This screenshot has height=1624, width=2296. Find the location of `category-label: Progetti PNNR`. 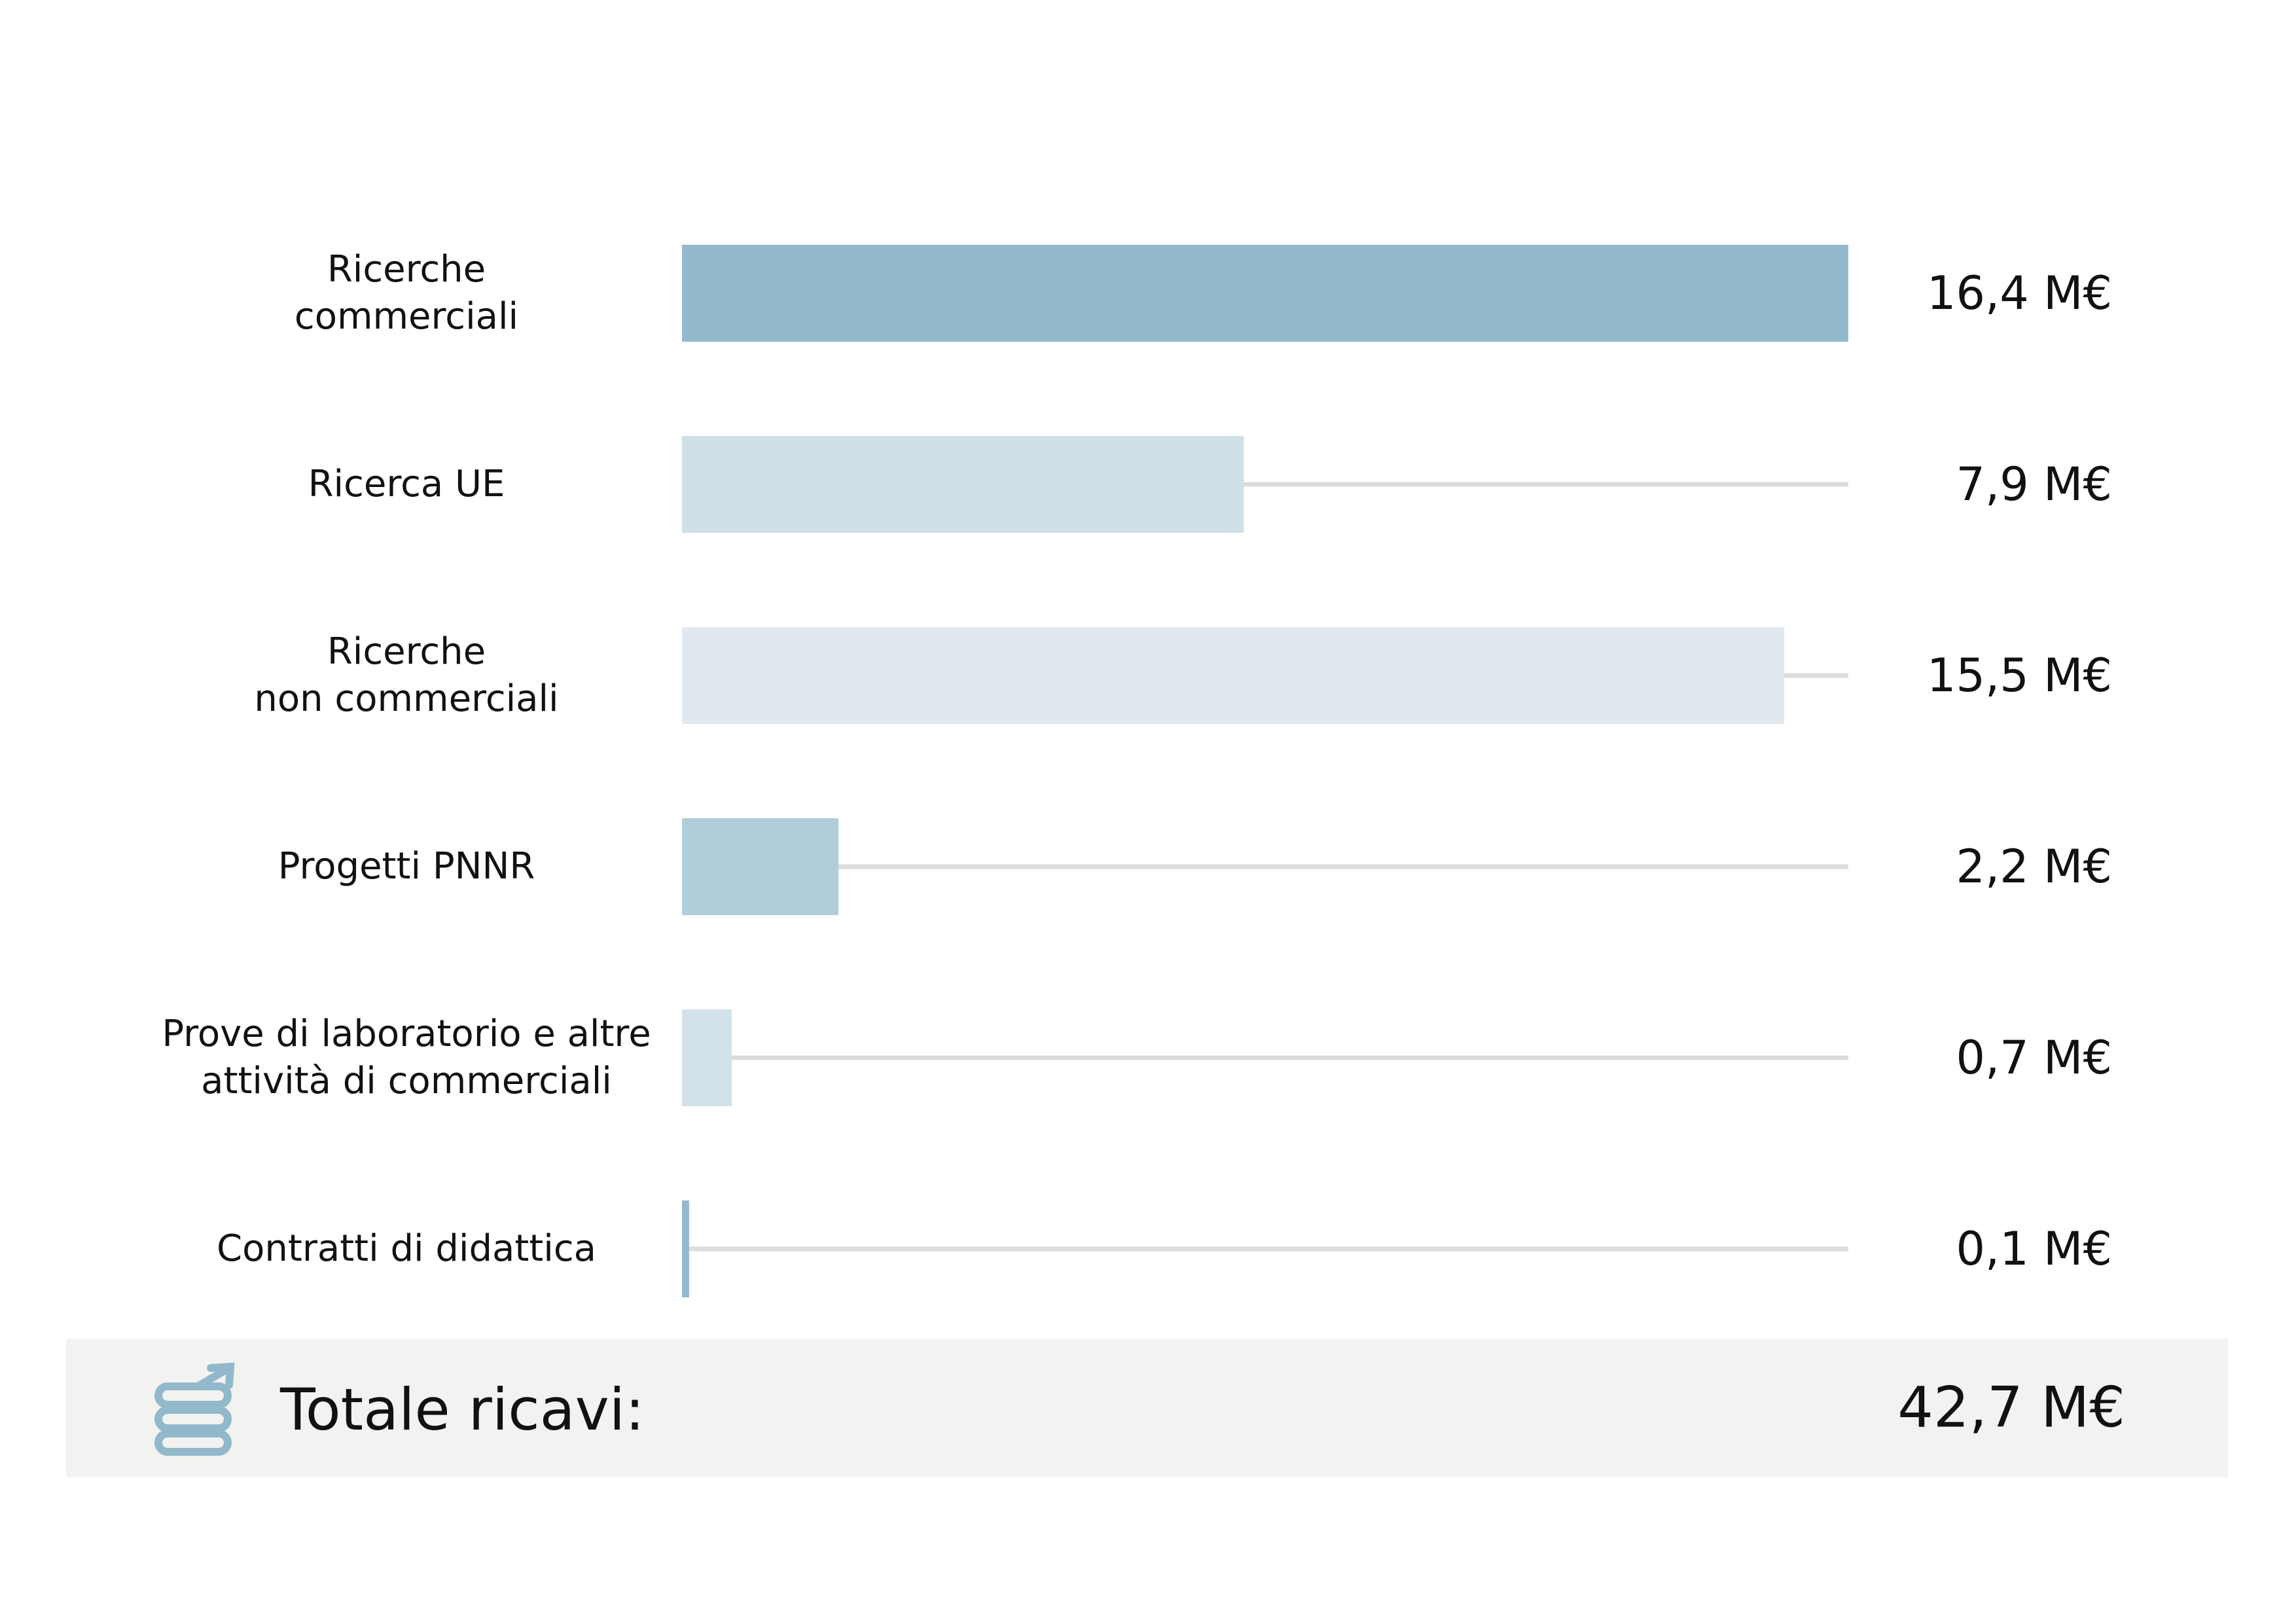

category-label: Progetti PNNR is located at coordinates (406, 866).